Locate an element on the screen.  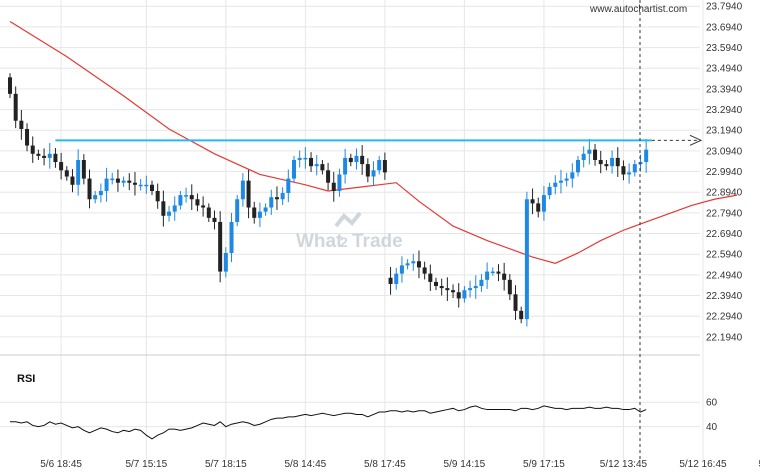
time-tick-label: 5/7 15:15 is located at coordinates (146, 464).